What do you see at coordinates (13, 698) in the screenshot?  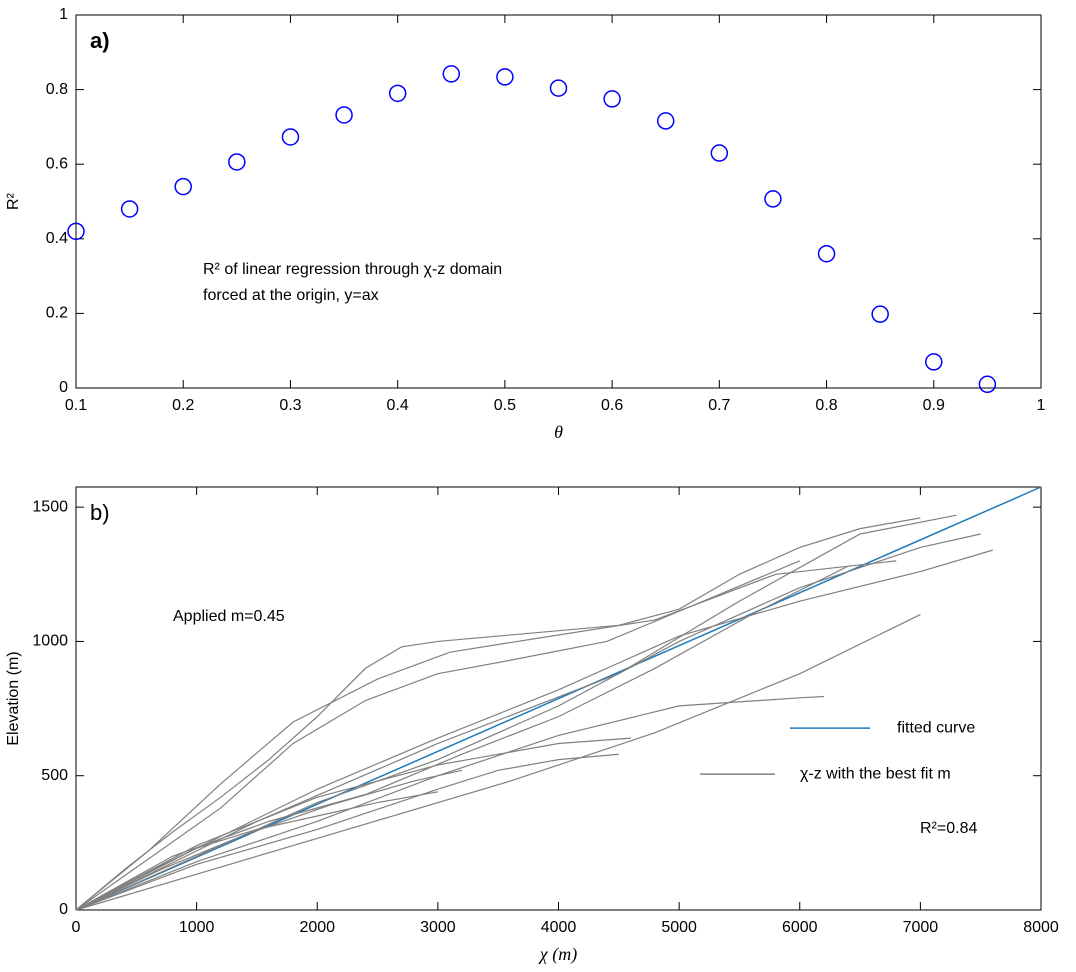 I see `y-axis-label: Elevation (m)` at bounding box center [13, 698].